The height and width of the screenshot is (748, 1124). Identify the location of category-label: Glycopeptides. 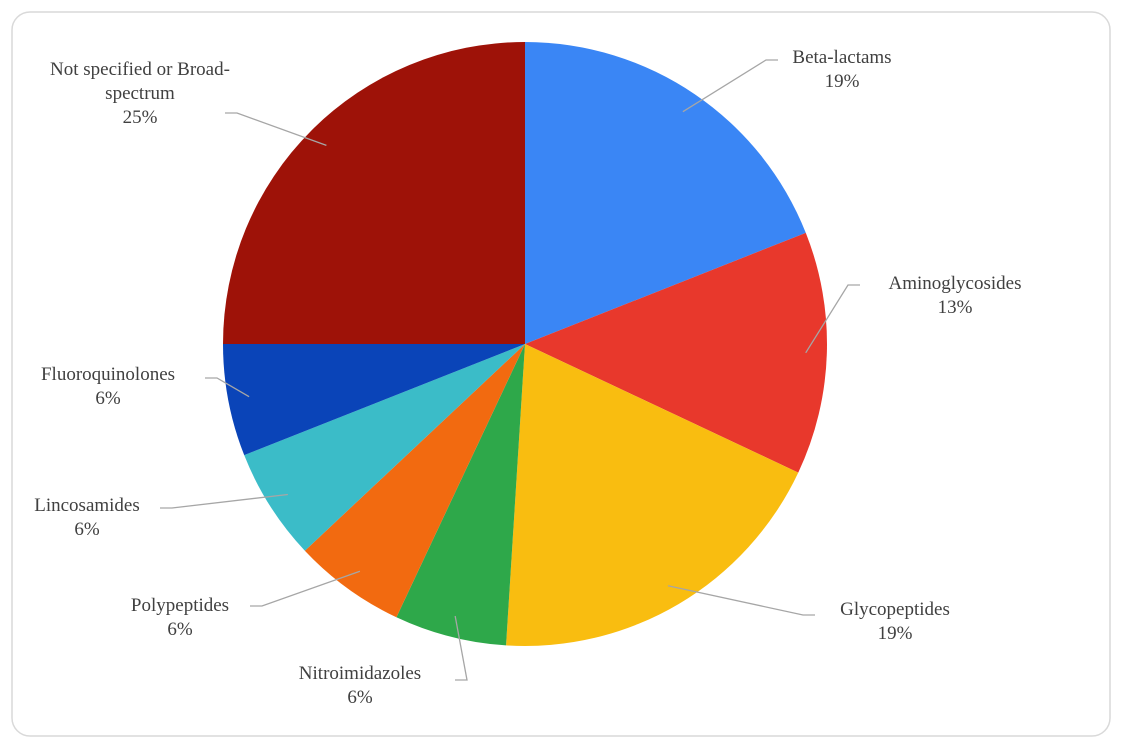
(895, 609).